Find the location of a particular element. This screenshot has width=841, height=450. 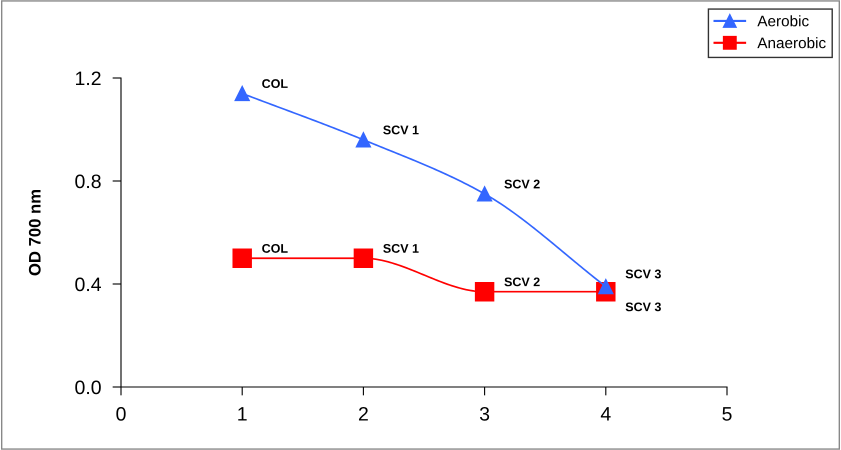

x-tick-label: 2 is located at coordinates (363, 413).